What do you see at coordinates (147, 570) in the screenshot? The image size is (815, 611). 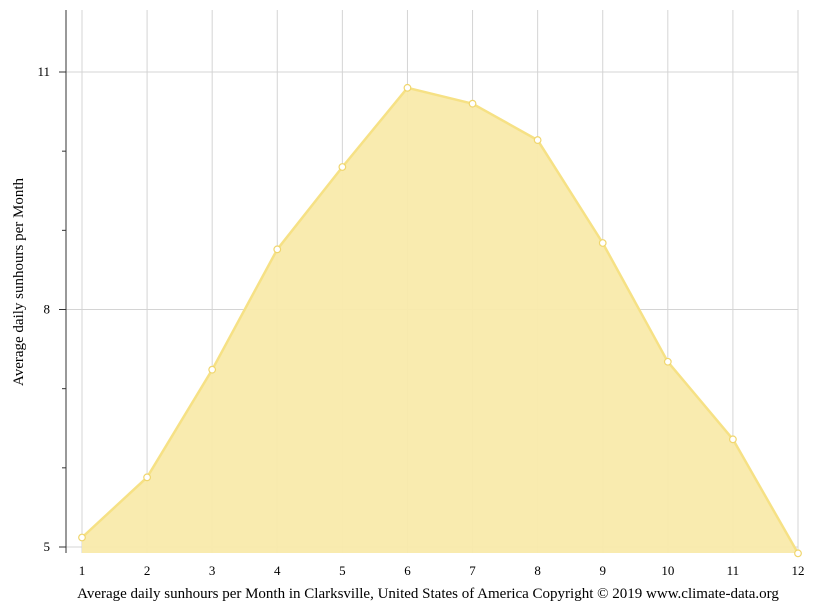 I see `x-tick-label: 2` at bounding box center [147, 570].